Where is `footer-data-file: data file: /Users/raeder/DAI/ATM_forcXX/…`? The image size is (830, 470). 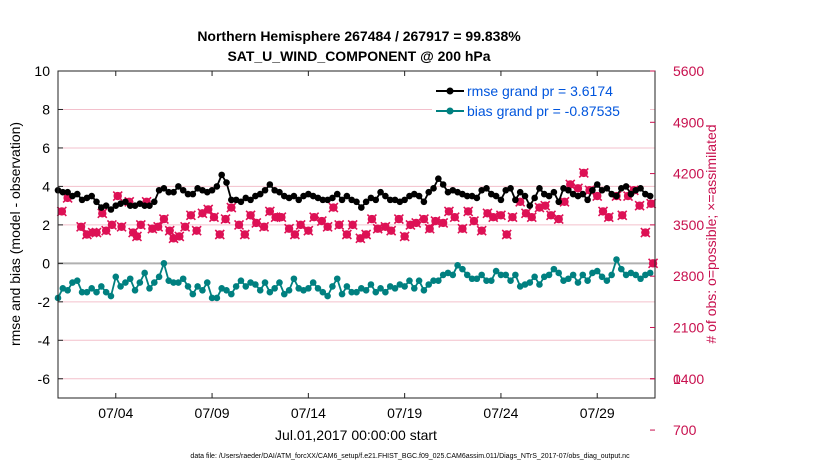 footer-data-file: data file: /Users/raeder/DAI/ATM_forcXX/… is located at coordinates (410, 456).